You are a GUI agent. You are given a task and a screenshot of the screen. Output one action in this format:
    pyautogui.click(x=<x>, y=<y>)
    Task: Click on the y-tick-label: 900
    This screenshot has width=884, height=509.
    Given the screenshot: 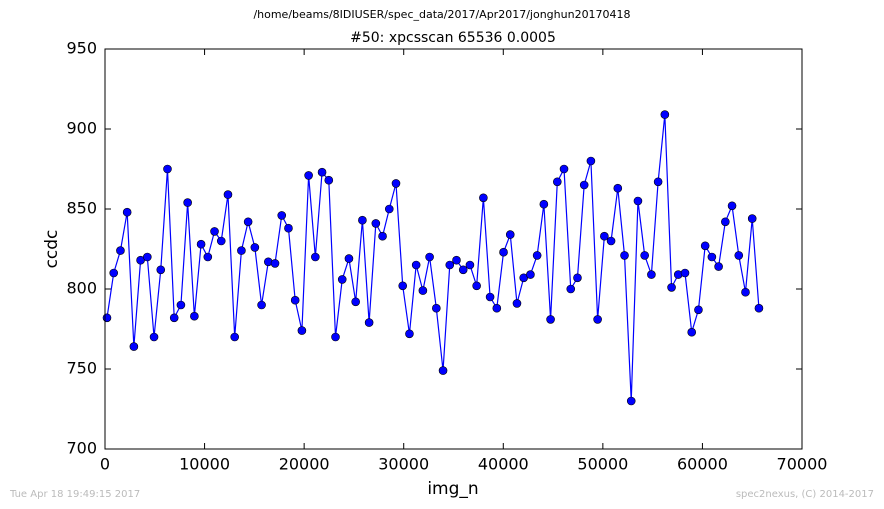 What is the action you would take?
    pyautogui.click(x=81, y=128)
    